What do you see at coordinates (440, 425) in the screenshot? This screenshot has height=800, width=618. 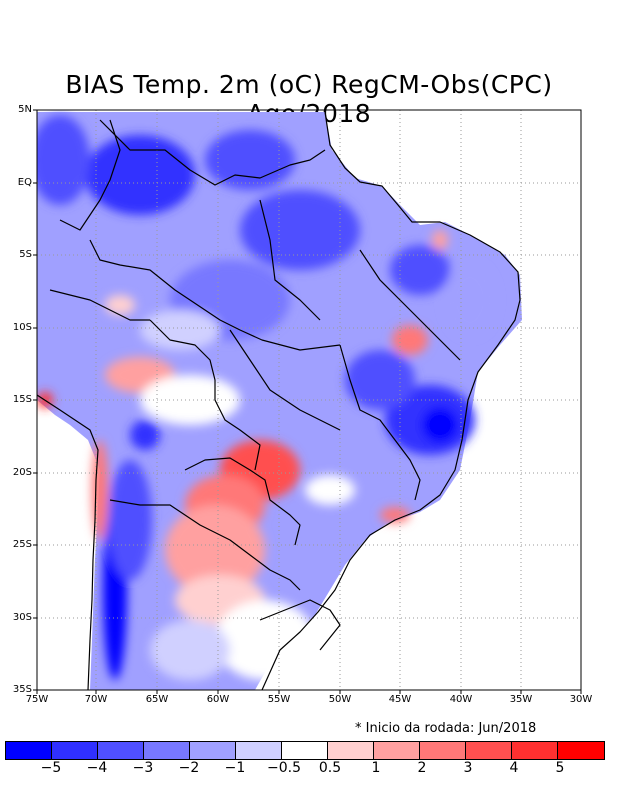 I see `blob-darkest-east` at bounding box center [440, 425].